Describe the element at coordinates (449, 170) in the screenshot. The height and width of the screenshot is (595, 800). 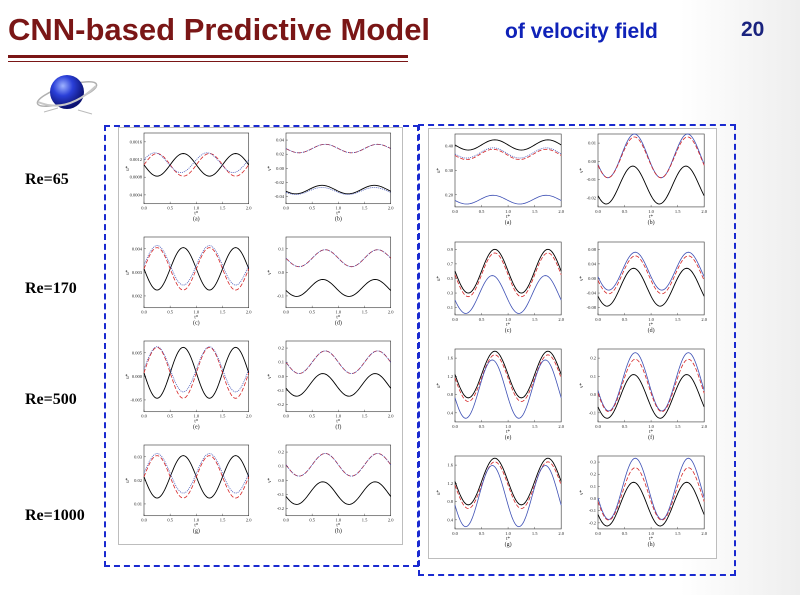
I see `y-tick-label: 0.30` at that location.